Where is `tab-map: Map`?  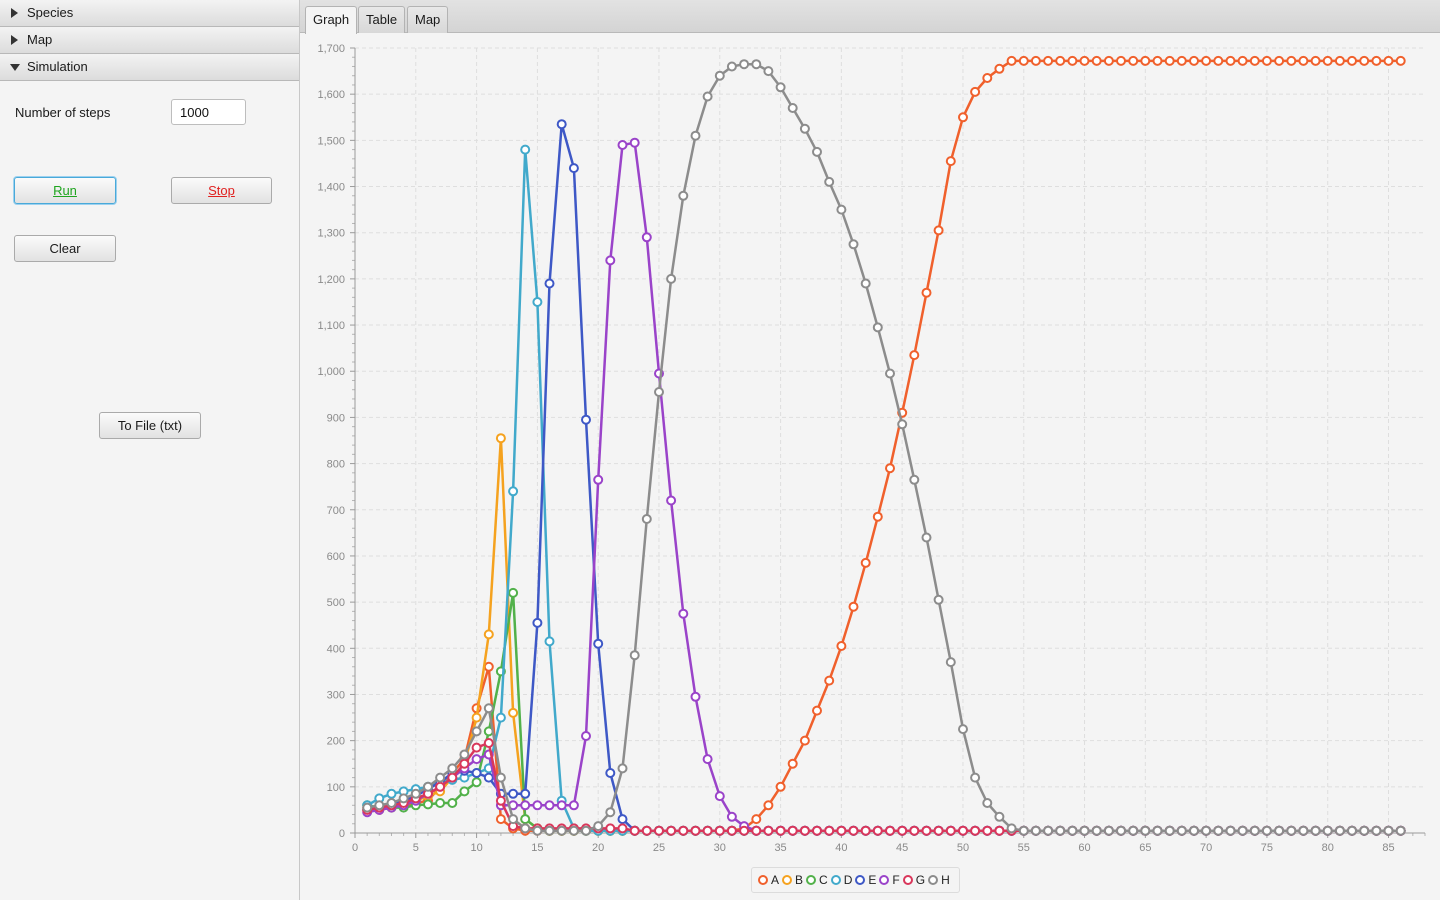
tab-map: Map is located at coordinates (428, 19).